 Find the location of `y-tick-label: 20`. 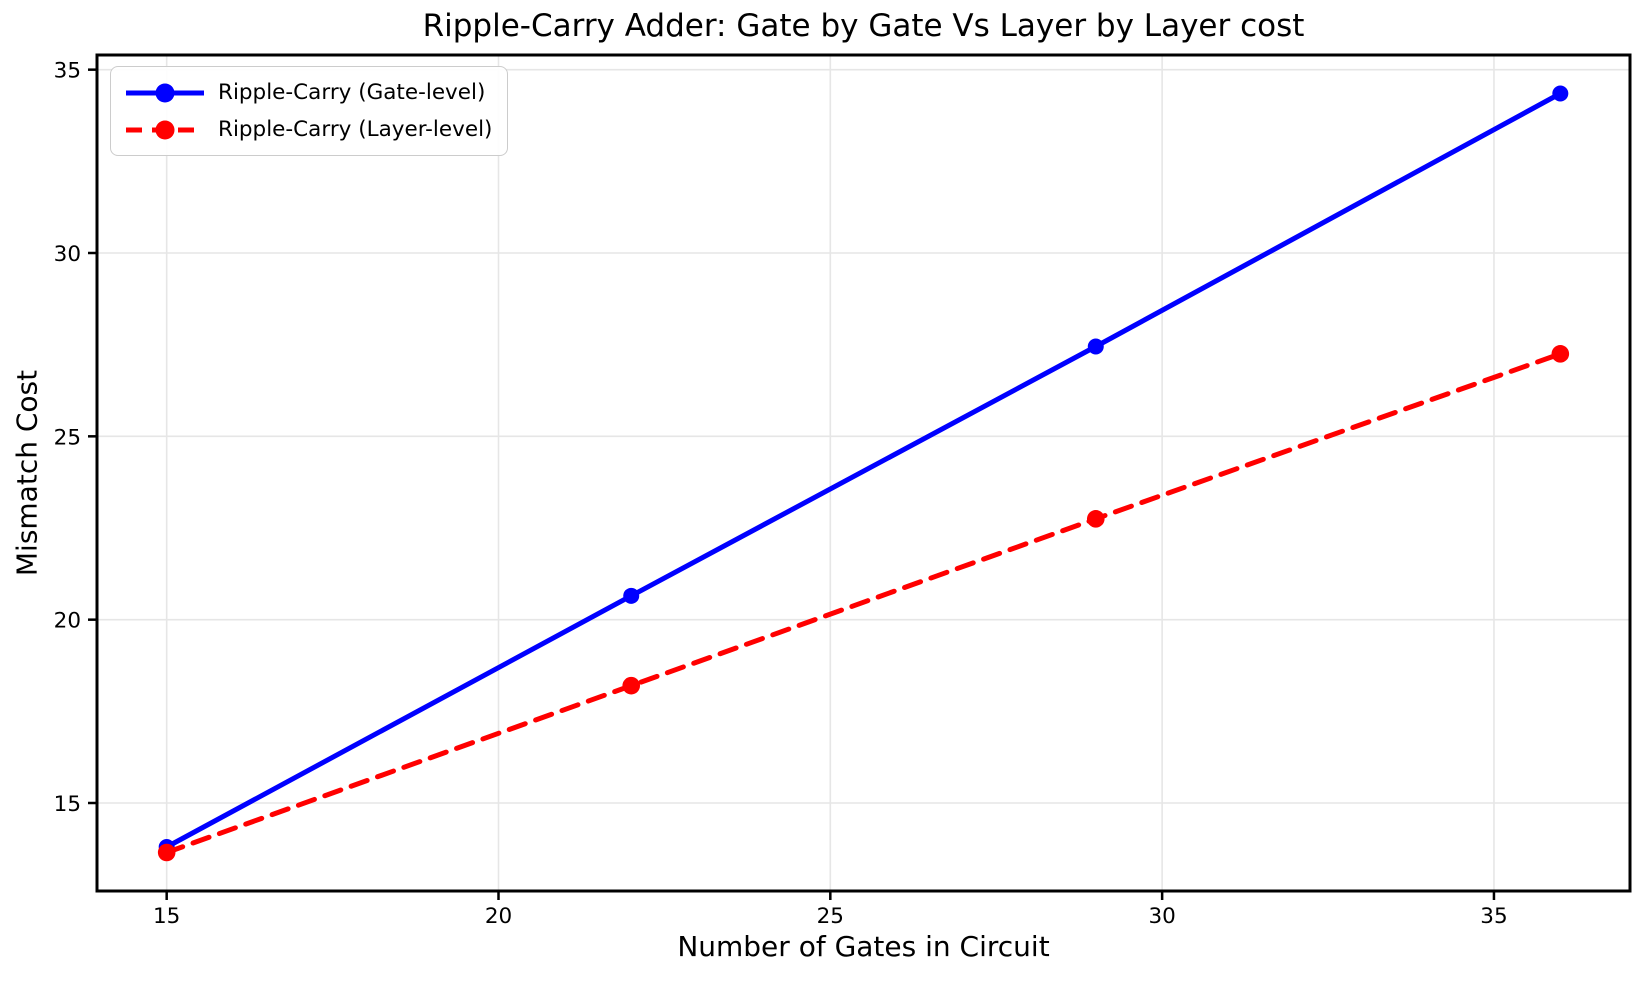

y-tick-label: 20 is located at coordinates (67, 621).